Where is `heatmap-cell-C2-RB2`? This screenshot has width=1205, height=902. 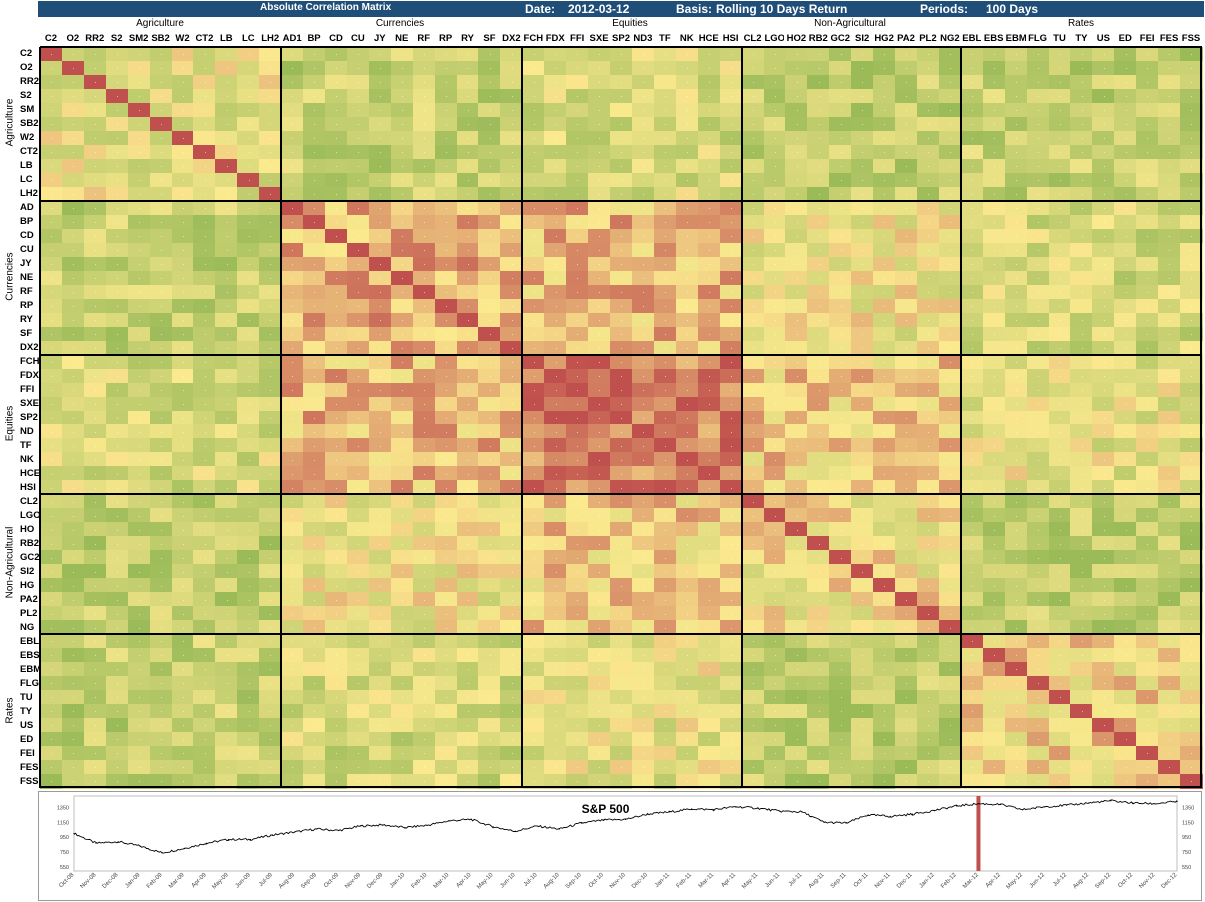 heatmap-cell-C2-RB2 is located at coordinates (818, 54).